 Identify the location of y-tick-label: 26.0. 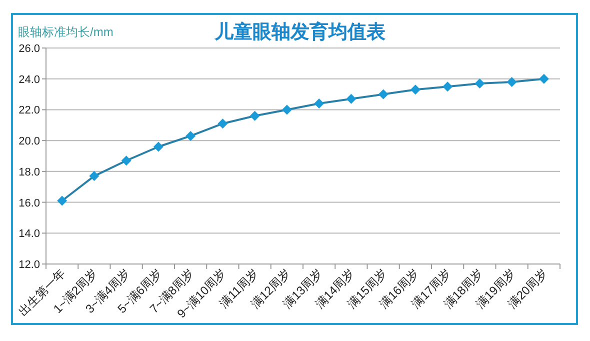
(29, 49).